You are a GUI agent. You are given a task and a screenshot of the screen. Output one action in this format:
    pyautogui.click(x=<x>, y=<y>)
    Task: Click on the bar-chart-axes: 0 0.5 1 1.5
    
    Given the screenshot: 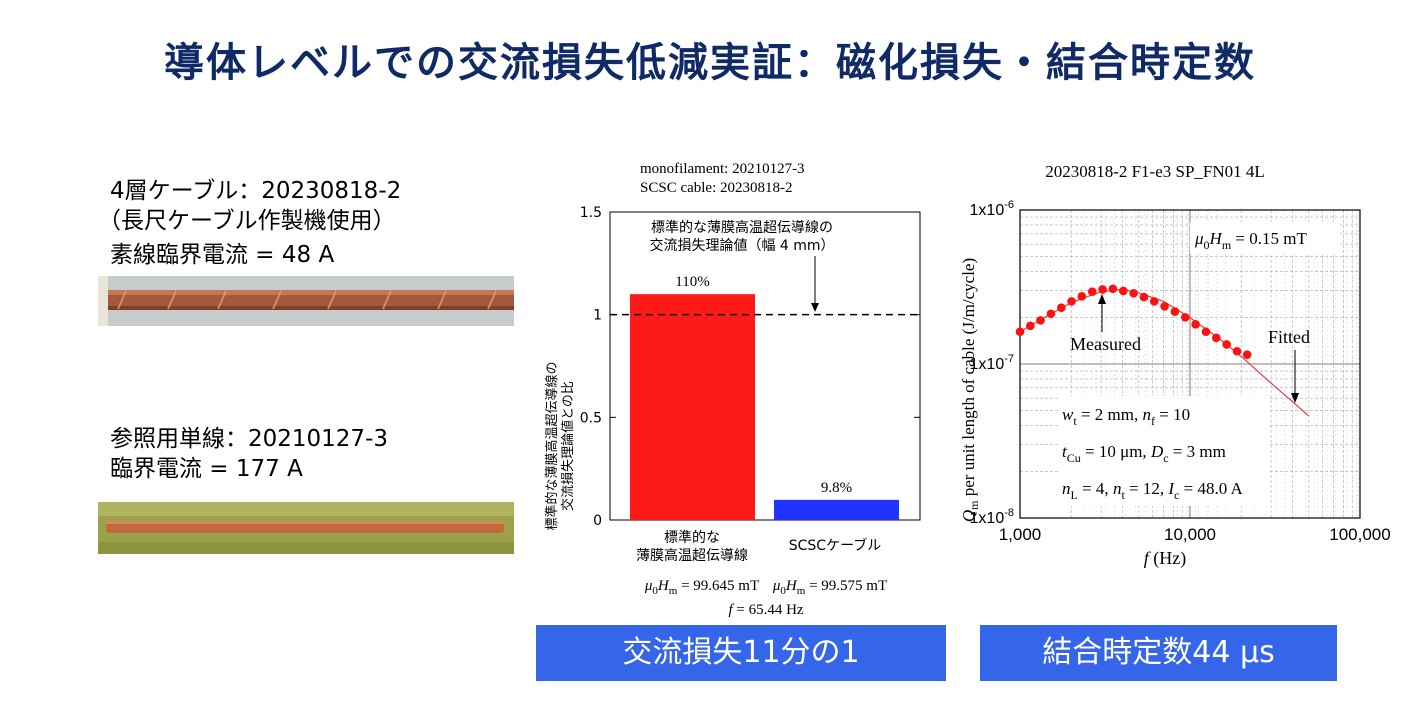 What is the action you would take?
    pyautogui.click(x=750, y=367)
    